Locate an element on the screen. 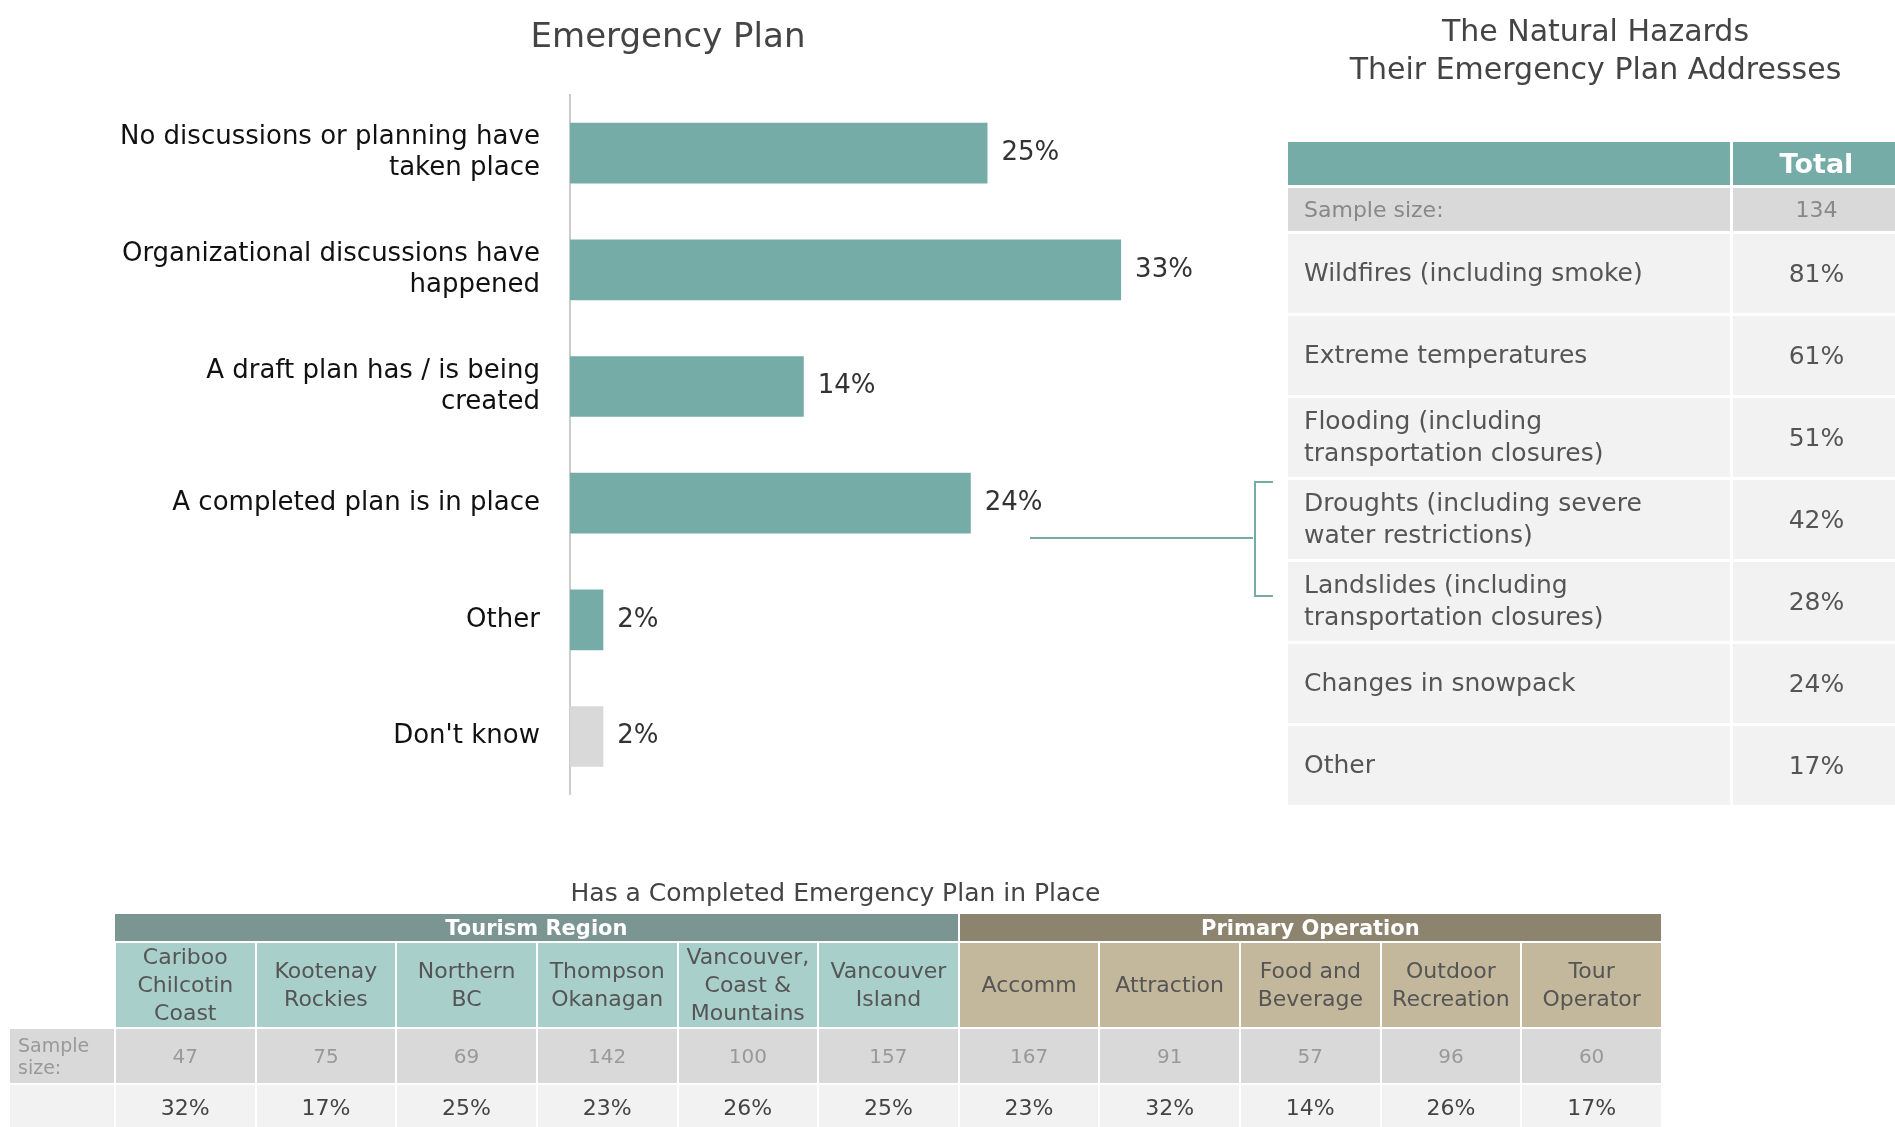  category-label: Droughts (including severe water restrictions) is located at coordinates (1510, 519).